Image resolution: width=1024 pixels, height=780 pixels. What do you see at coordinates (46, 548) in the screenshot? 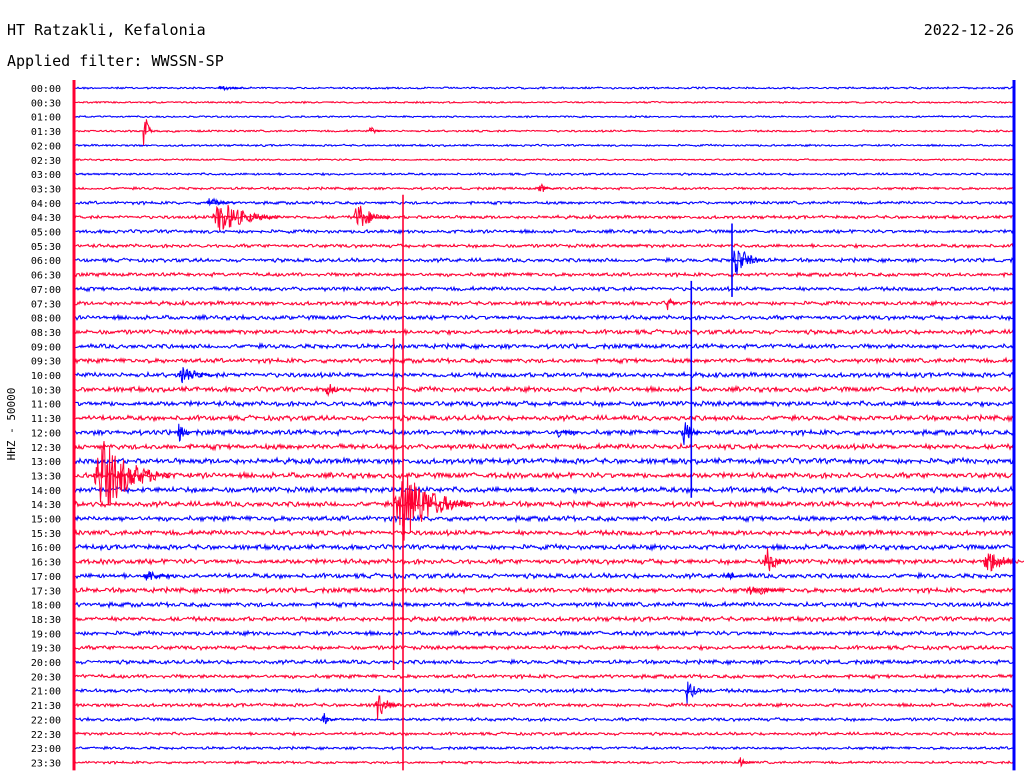
I see `row-label: 16:00` at bounding box center [46, 548].